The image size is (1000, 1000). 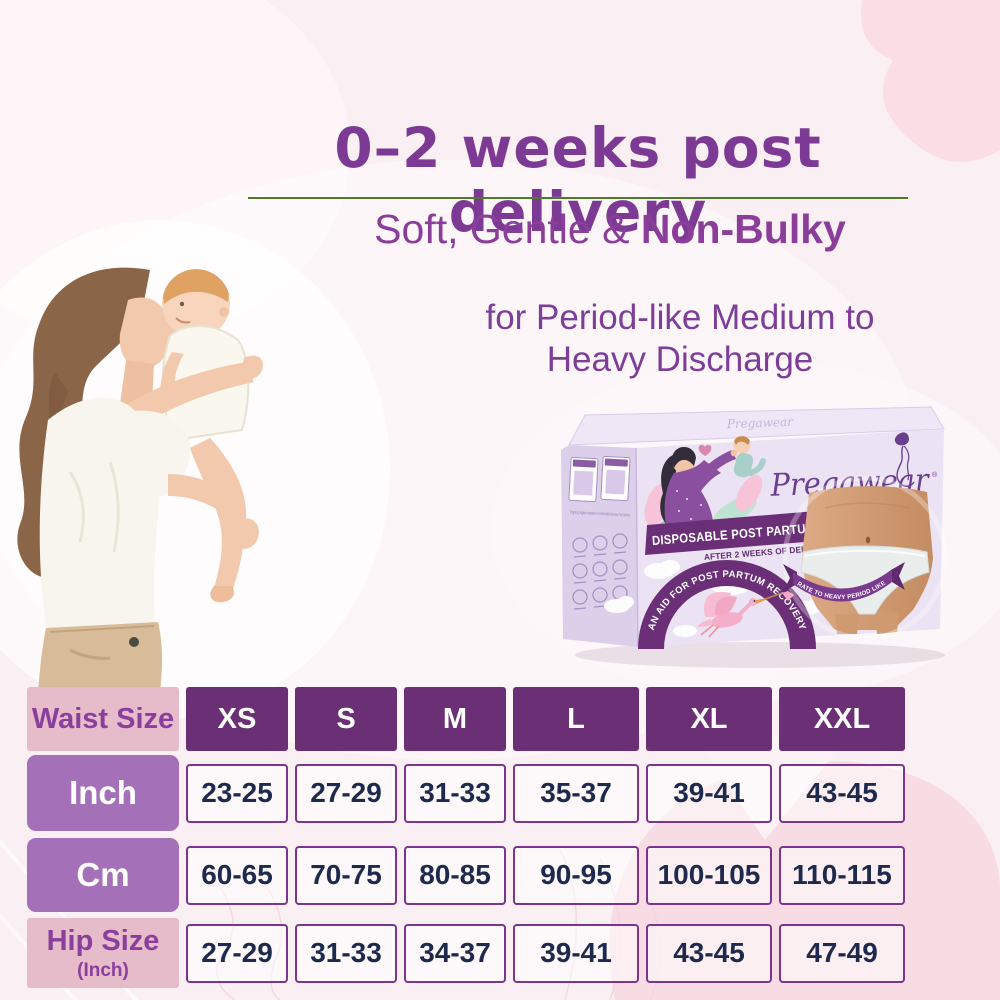 What do you see at coordinates (709, 793) in the screenshot?
I see `waist-inch-xl: 39-41` at bounding box center [709, 793].